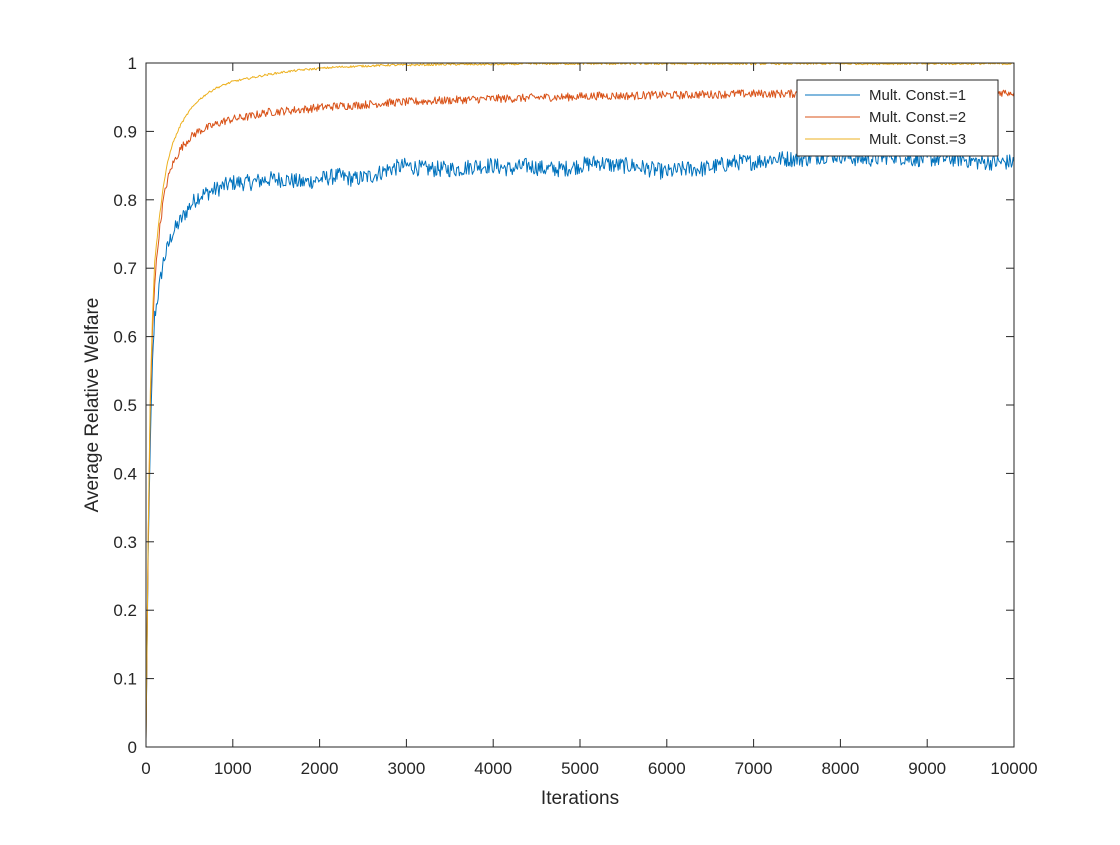 The height and width of the screenshot is (845, 1120). Describe the element at coordinates (927, 768) in the screenshot. I see `x-tick-label: 9000` at that location.